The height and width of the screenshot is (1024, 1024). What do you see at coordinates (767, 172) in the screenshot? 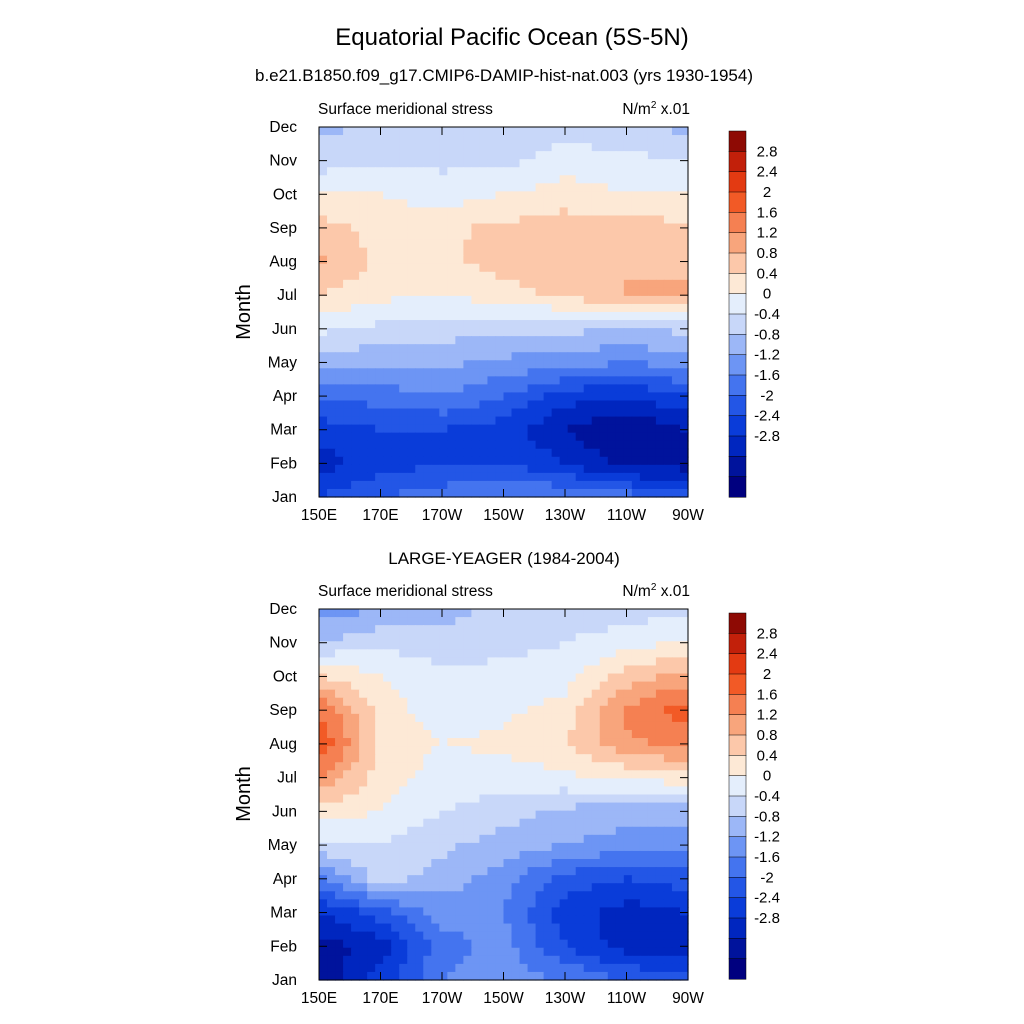
I see `colorbar-label: 2.4` at bounding box center [767, 172].